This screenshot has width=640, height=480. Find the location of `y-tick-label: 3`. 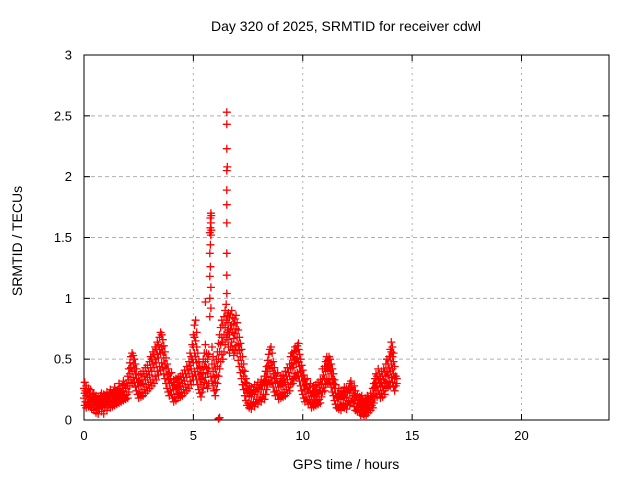

y-tick-label: 3 is located at coordinates (68, 55).